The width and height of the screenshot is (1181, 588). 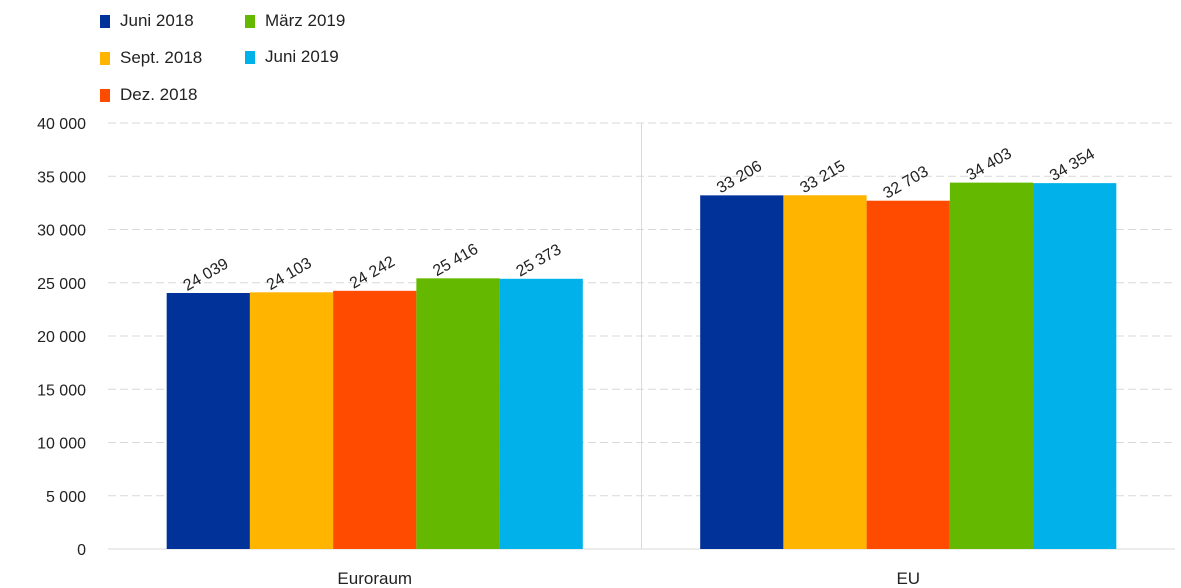 What do you see at coordinates (739, 177) in the screenshot?
I see `data-label: 33 206` at bounding box center [739, 177].